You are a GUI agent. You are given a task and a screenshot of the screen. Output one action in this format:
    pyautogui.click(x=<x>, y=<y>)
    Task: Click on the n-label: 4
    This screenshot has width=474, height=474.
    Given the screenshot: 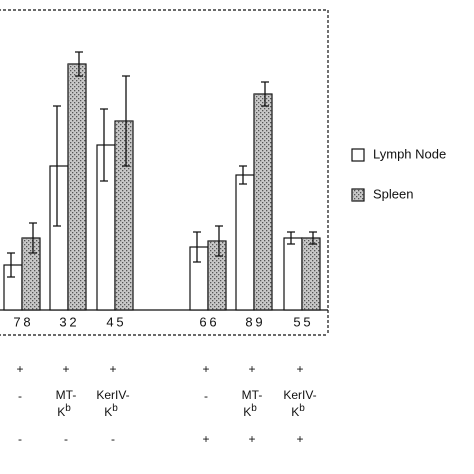 What is the action you would take?
    pyautogui.click(x=109, y=321)
    